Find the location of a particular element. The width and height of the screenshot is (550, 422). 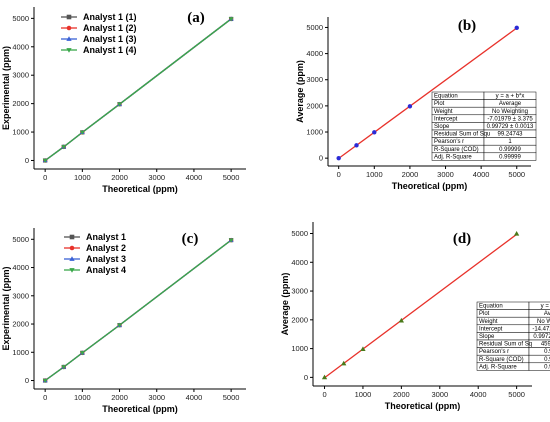

table-row-label: Equation is located at coordinates (491, 307).